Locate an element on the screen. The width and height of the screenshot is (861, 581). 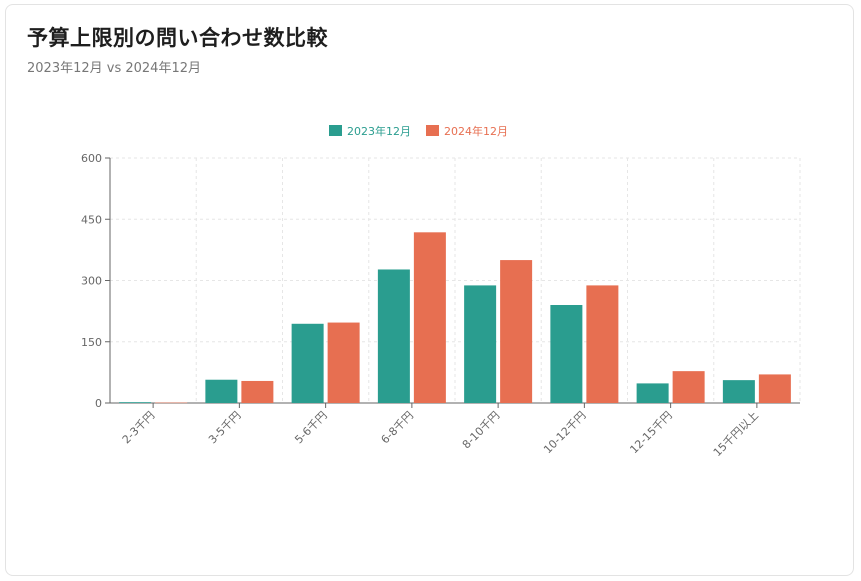
x-tick-label: 15千円以上 is located at coordinates (736, 434).